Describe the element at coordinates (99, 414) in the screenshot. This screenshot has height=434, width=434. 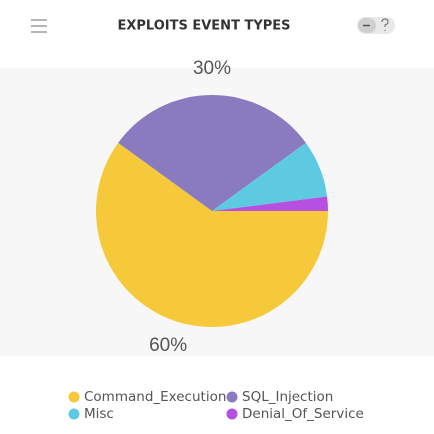
I see `legend-label: Misc` at that location.